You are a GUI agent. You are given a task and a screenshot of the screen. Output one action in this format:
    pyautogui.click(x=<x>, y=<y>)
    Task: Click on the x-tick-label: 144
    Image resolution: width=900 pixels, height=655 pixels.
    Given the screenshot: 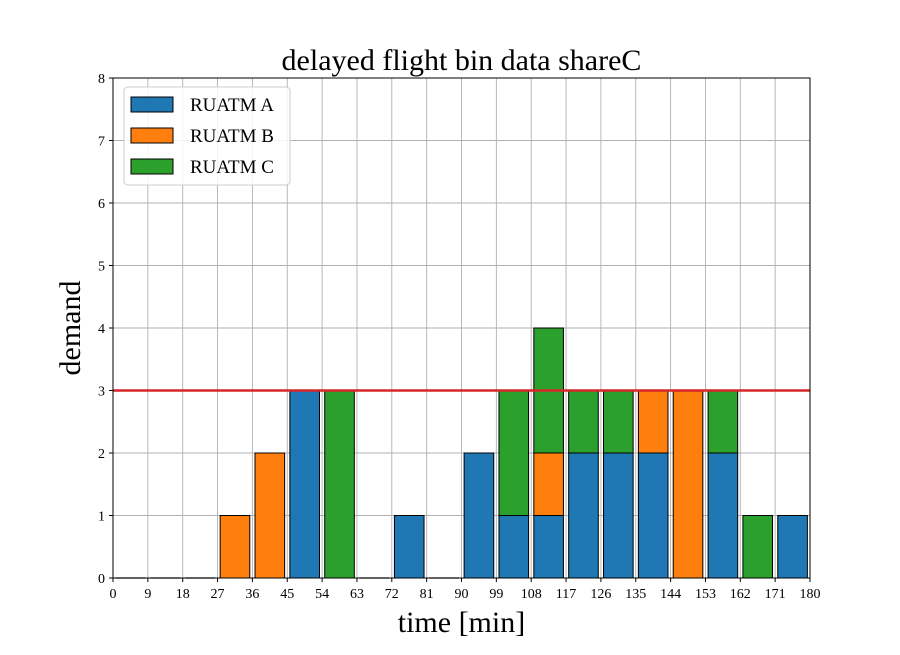 What is the action you would take?
    pyautogui.click(x=670, y=594)
    